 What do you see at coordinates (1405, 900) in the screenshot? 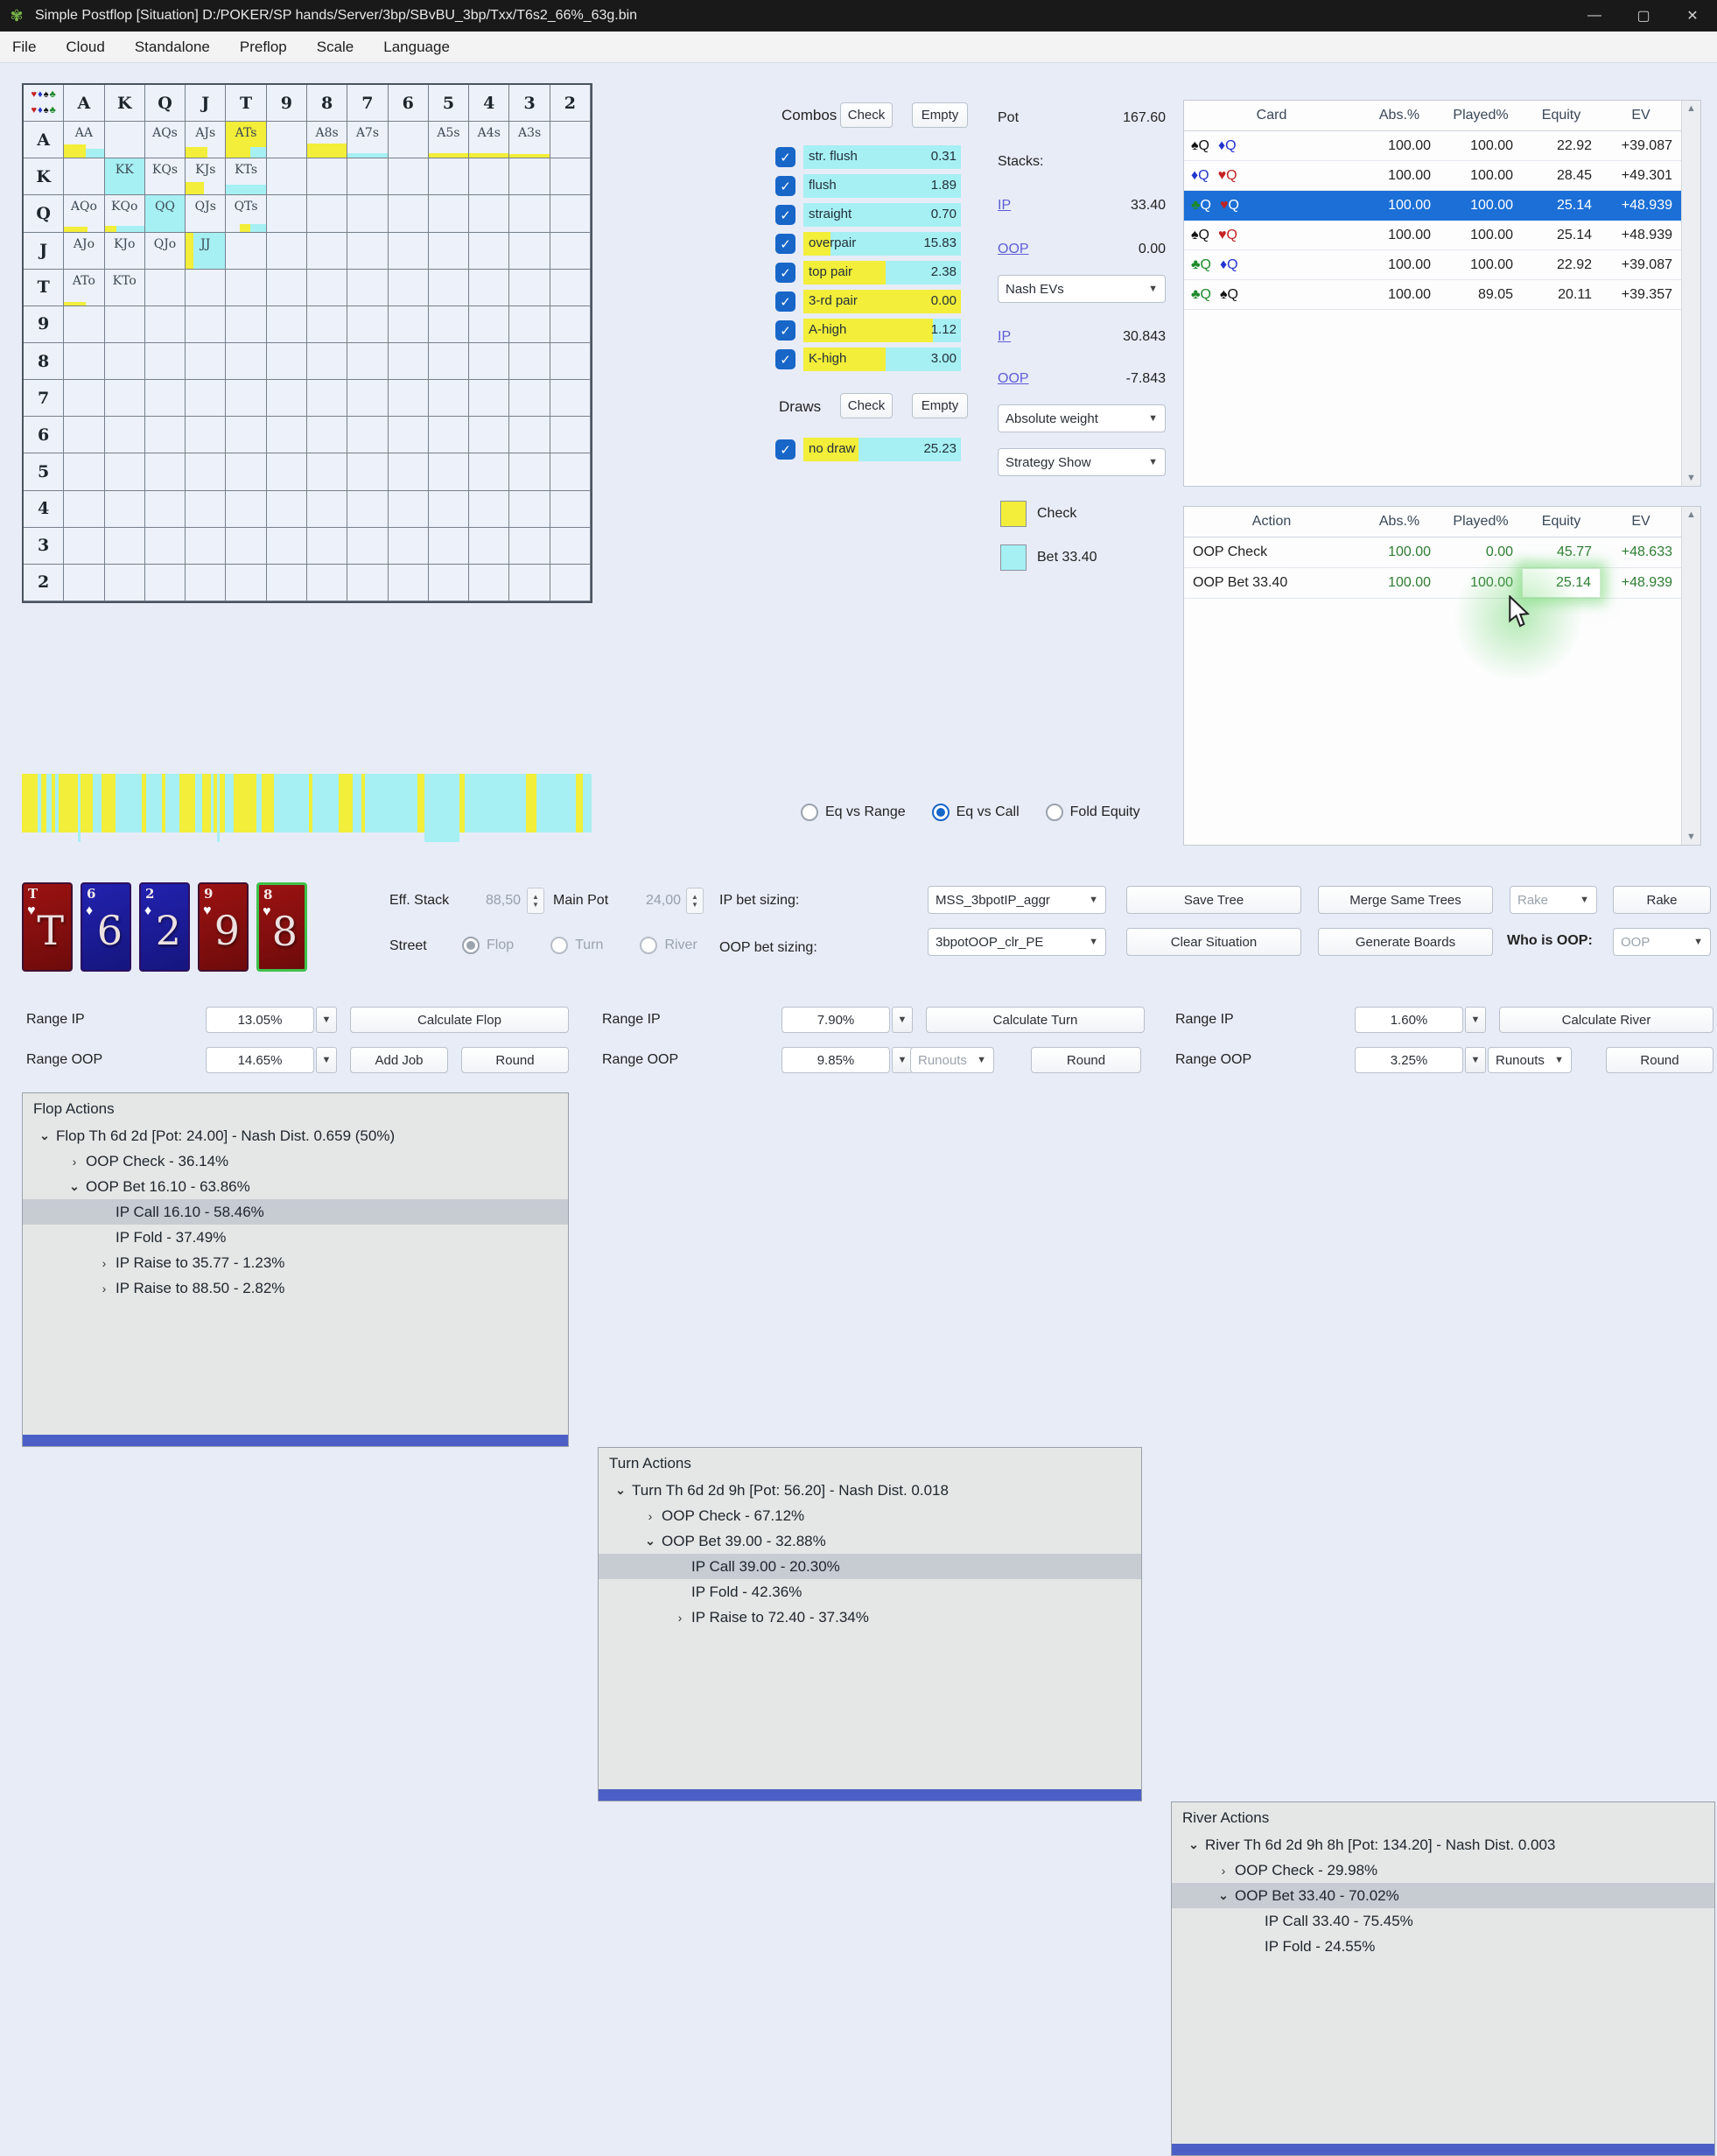
I see `merge-same-trees-button: Merge Same Trees` at bounding box center [1405, 900].